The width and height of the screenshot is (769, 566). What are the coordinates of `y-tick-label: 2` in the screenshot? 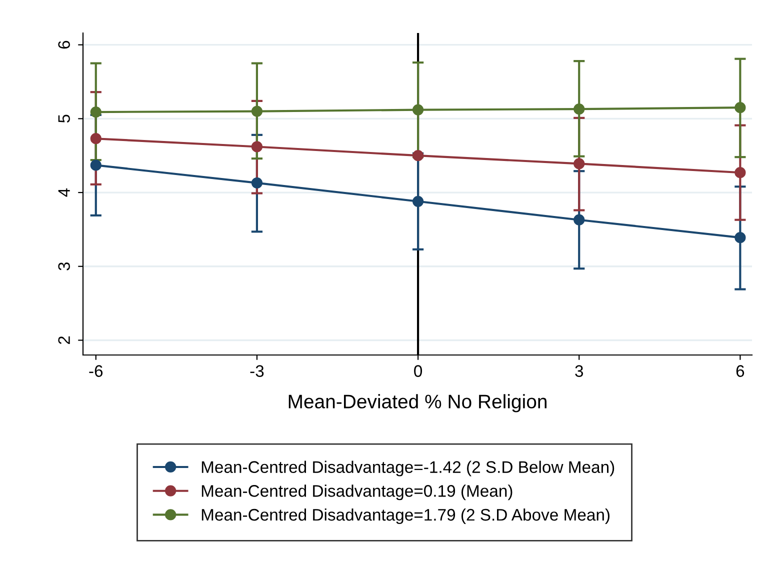 It's located at (64, 340).